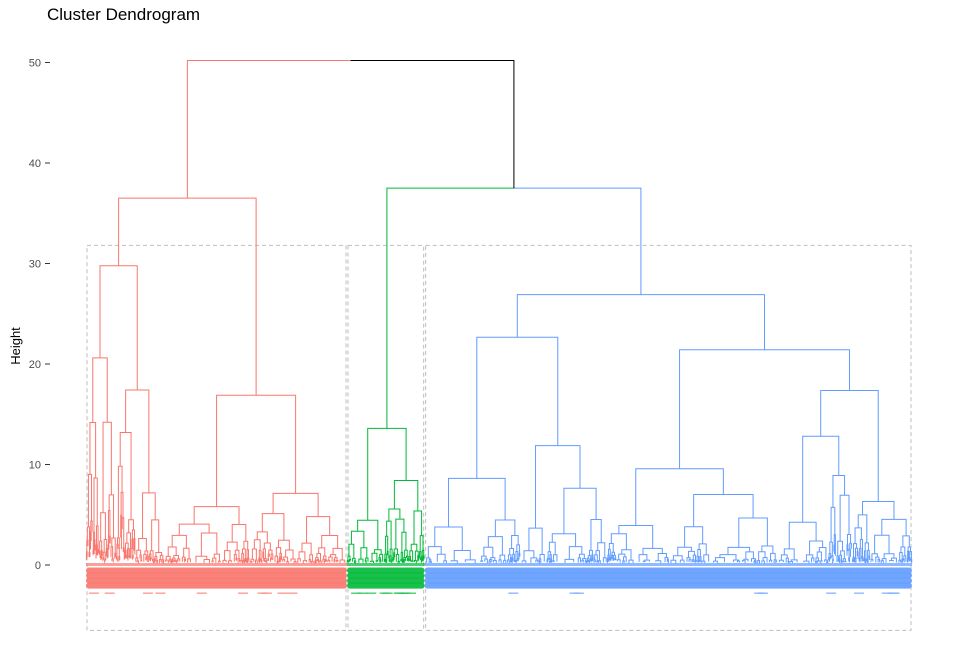 Image resolution: width=960 pixels, height=672 pixels. I want to click on leaf-band, so click(499, 578).